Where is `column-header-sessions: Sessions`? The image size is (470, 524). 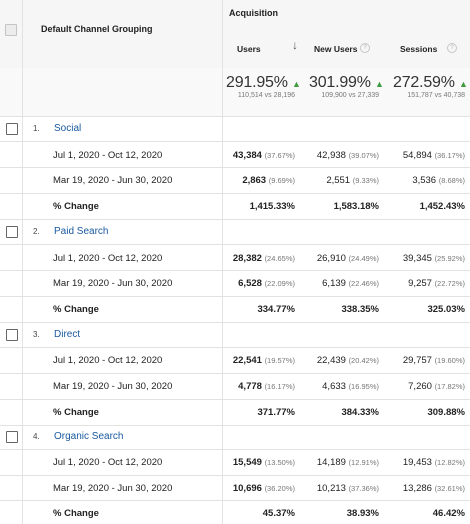 column-header-sessions: Sessions is located at coordinates (419, 49).